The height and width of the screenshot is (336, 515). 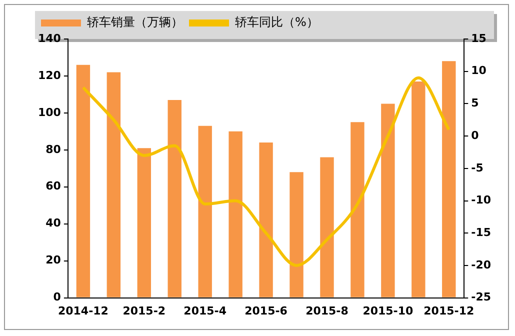 I want to click on y2-tick-label: -15, so click(x=481, y=232).